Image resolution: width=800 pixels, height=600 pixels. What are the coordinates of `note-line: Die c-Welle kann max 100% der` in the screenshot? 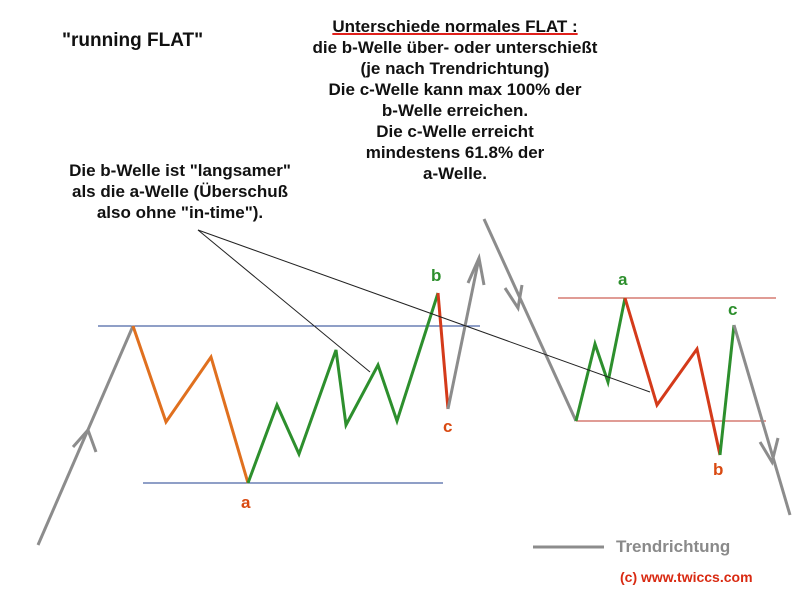 It's located at (455, 89).